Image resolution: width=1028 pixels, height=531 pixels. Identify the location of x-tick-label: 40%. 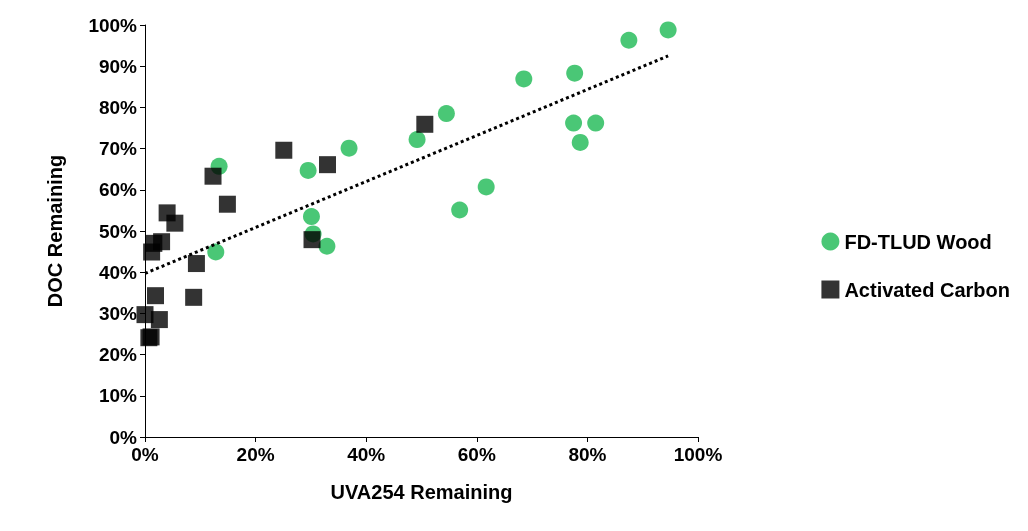
(366, 454).